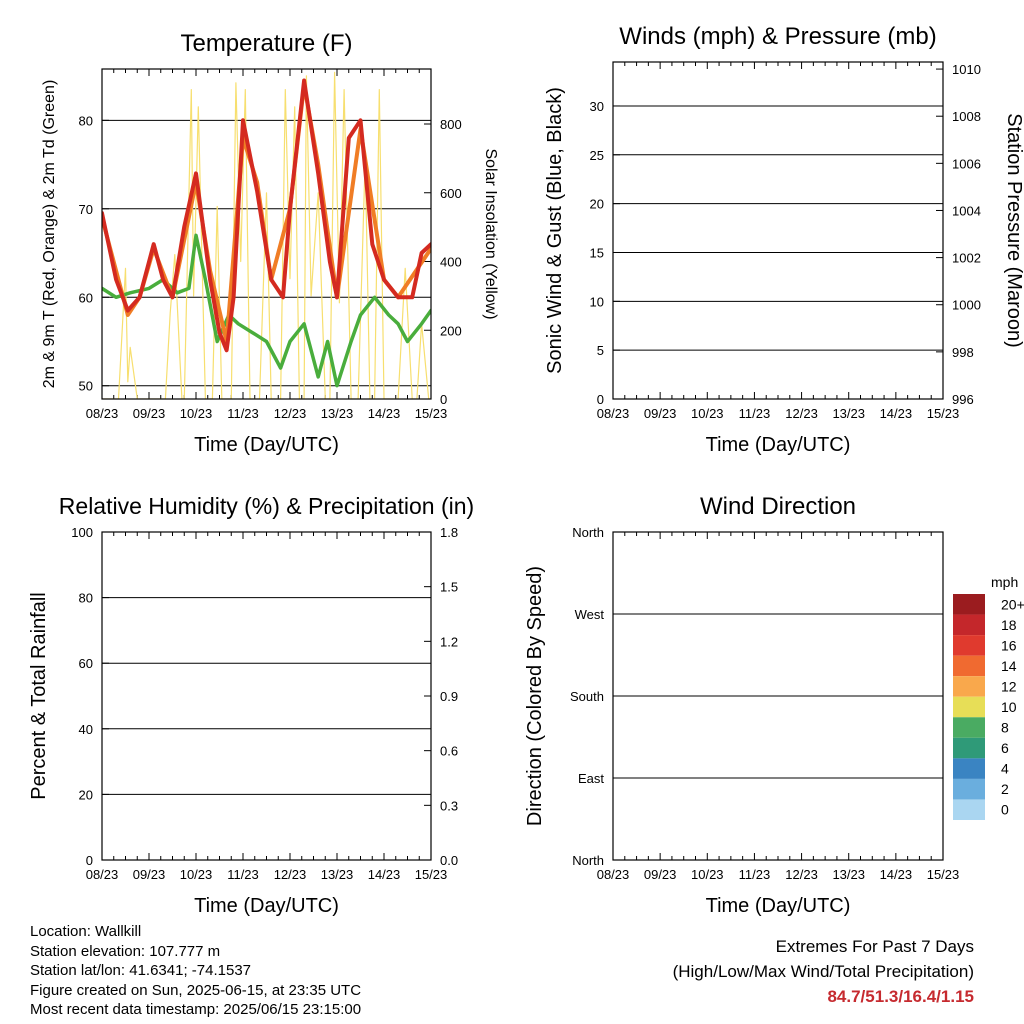 The image size is (1024, 1024). Describe the element at coordinates (597, 106) in the screenshot. I see `y-tick-label: 30` at that location.